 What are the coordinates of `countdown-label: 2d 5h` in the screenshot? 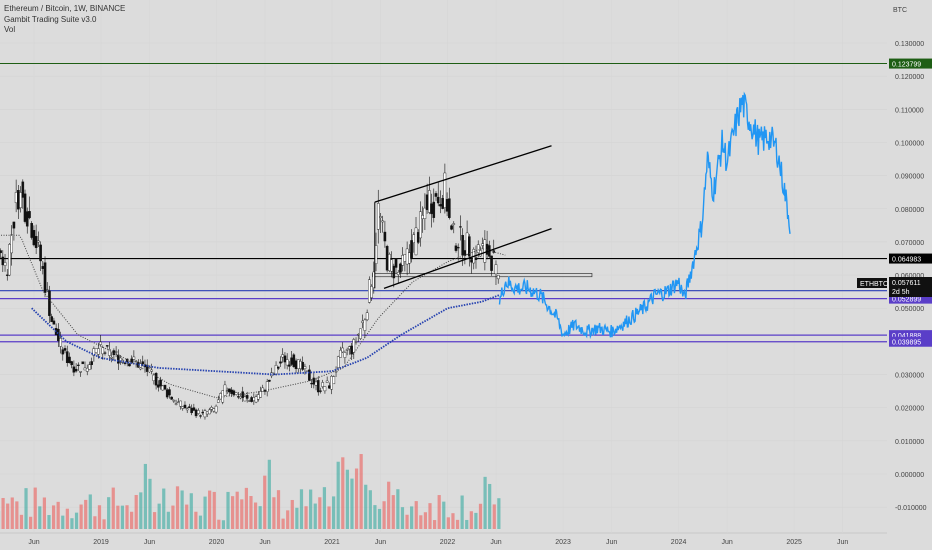 It's located at (901, 292).